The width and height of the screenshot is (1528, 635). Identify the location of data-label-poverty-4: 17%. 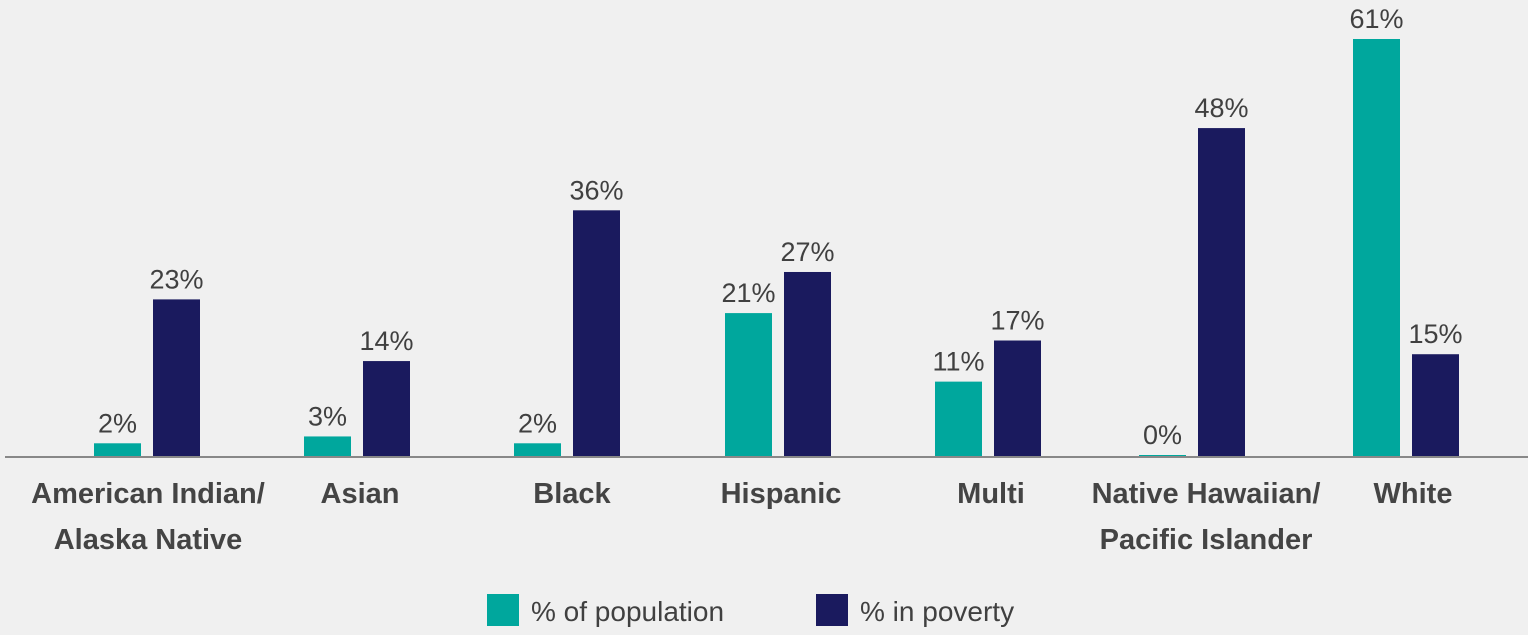
(1017, 321).